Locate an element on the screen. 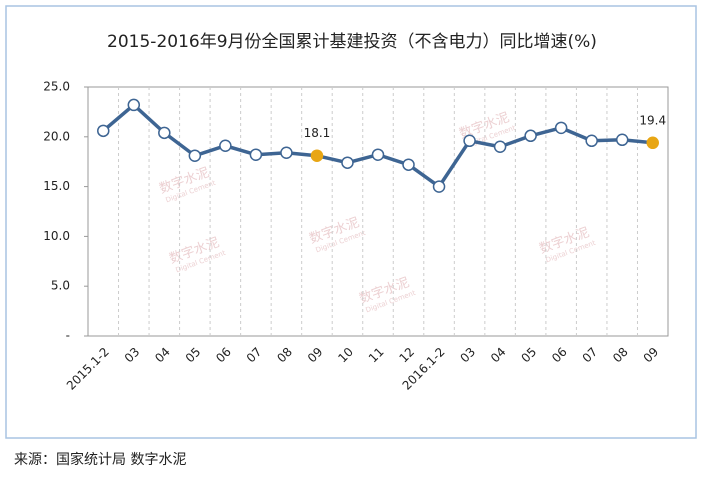 The image size is (704, 477). y-tick-label: 5.0 is located at coordinates (60, 286).